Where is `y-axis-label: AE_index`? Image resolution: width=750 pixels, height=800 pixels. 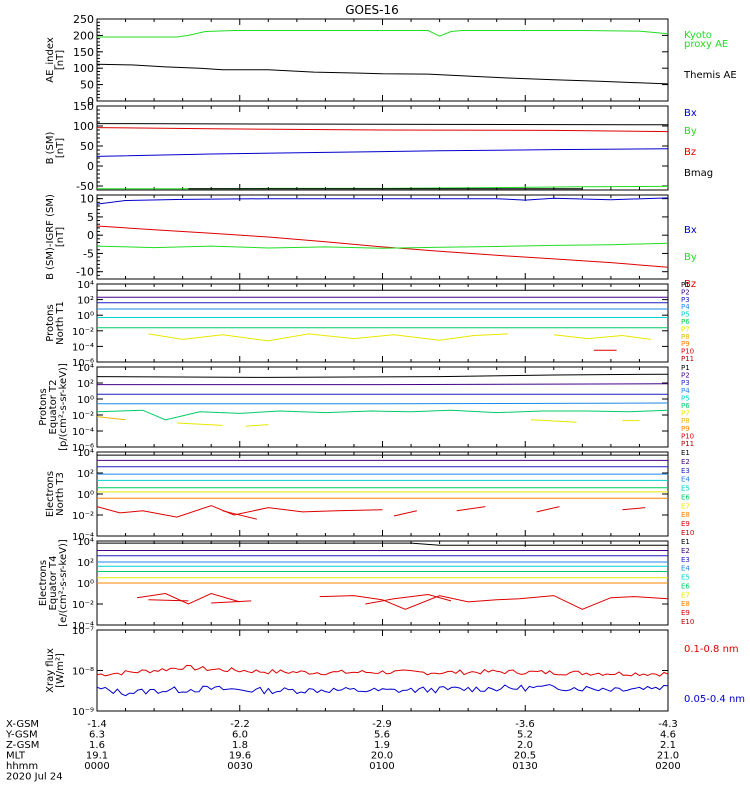
y-axis-label: AE_index is located at coordinates (50, 60).